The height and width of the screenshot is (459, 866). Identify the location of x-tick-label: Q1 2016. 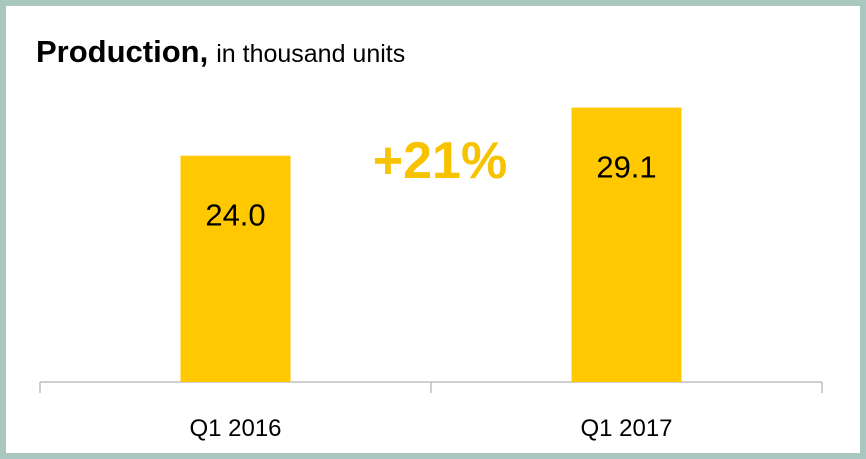
(235, 428).